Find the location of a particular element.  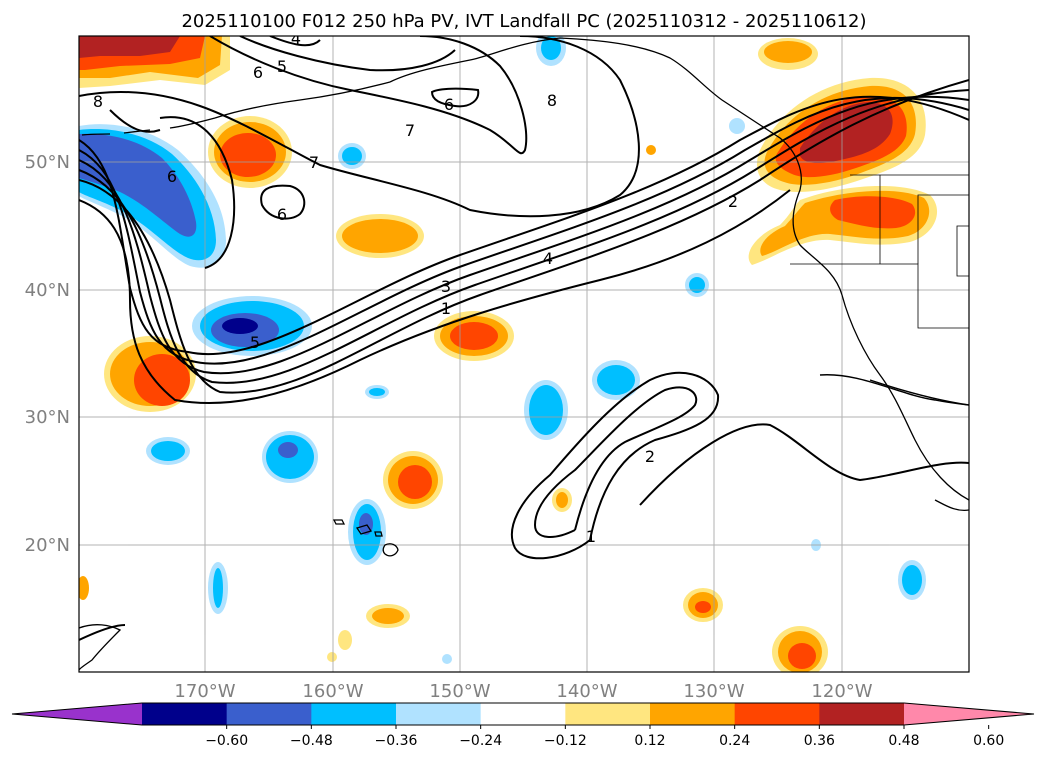

latitude-labels: 50°N 40°N 30°N 20°N is located at coordinates (47, 354).